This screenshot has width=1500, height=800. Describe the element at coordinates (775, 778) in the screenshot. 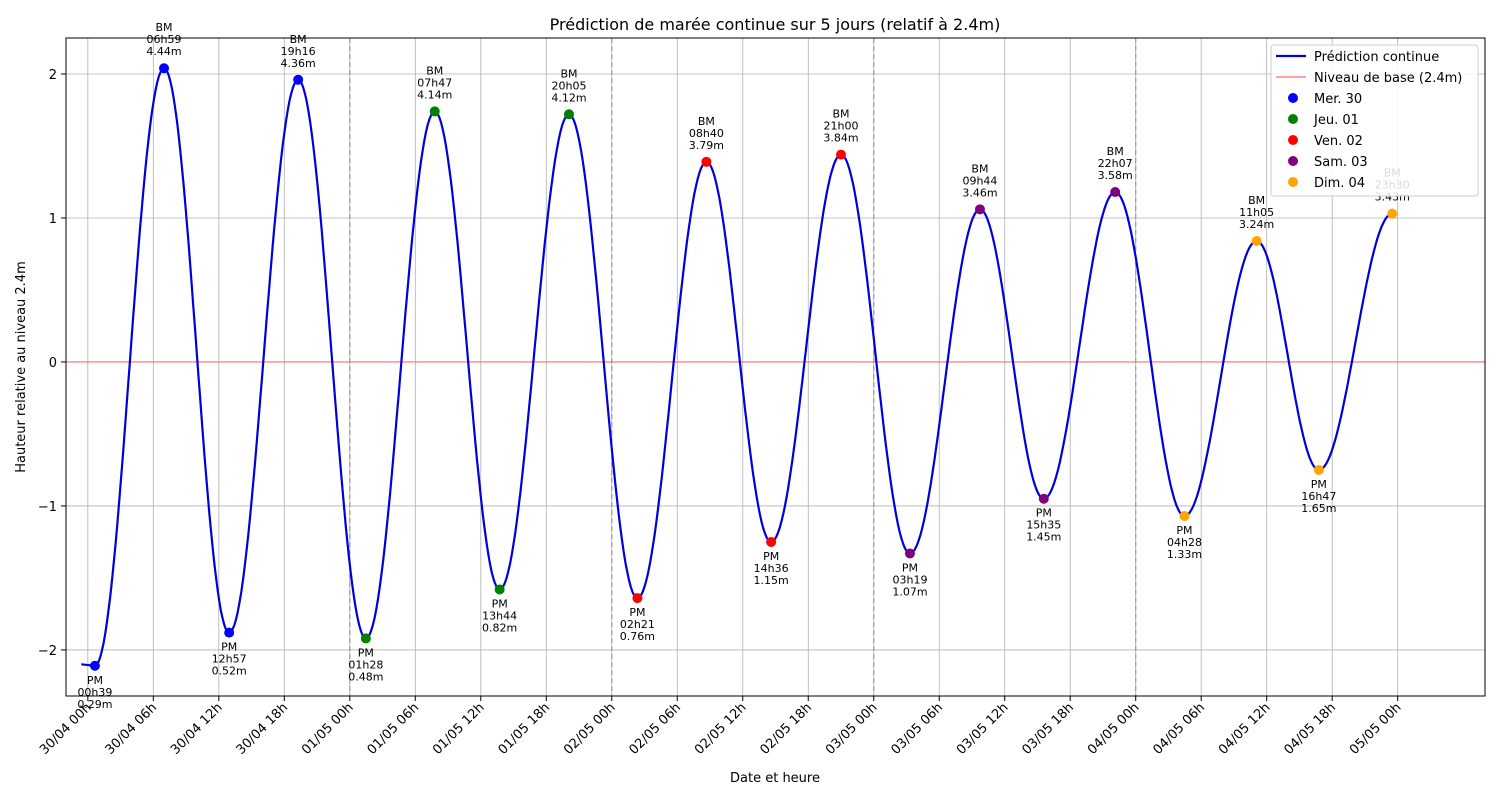

I see `x-axis-title: Date et heure` at that location.